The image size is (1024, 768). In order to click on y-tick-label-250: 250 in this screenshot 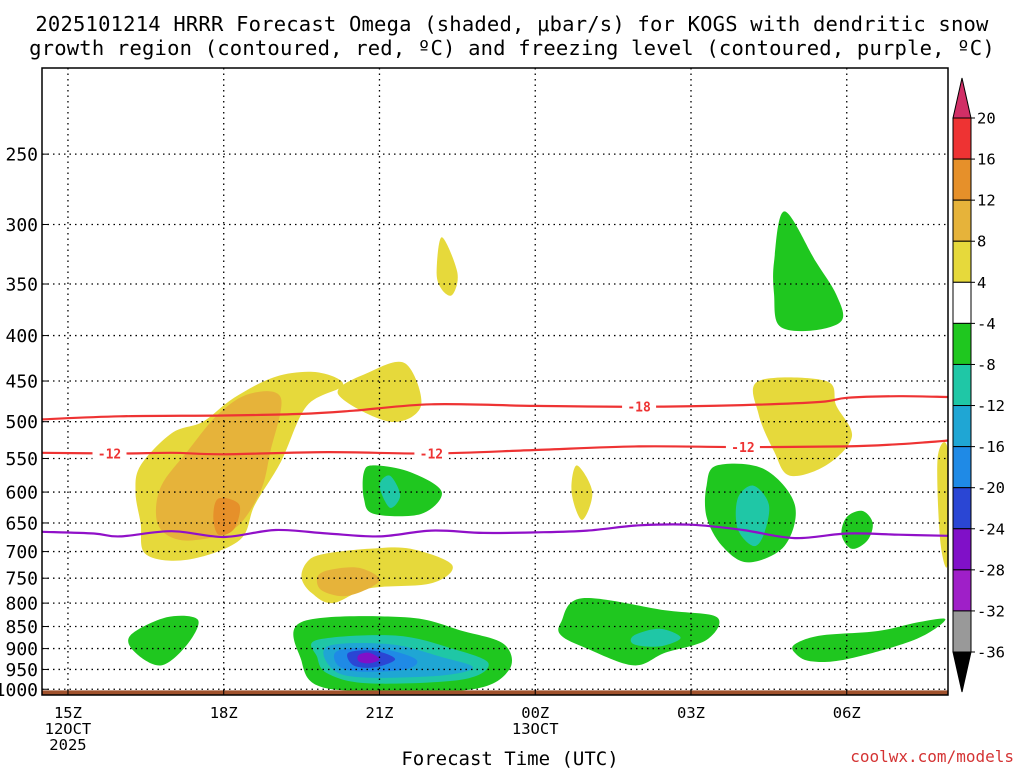, I will do `click(21, 155)`.